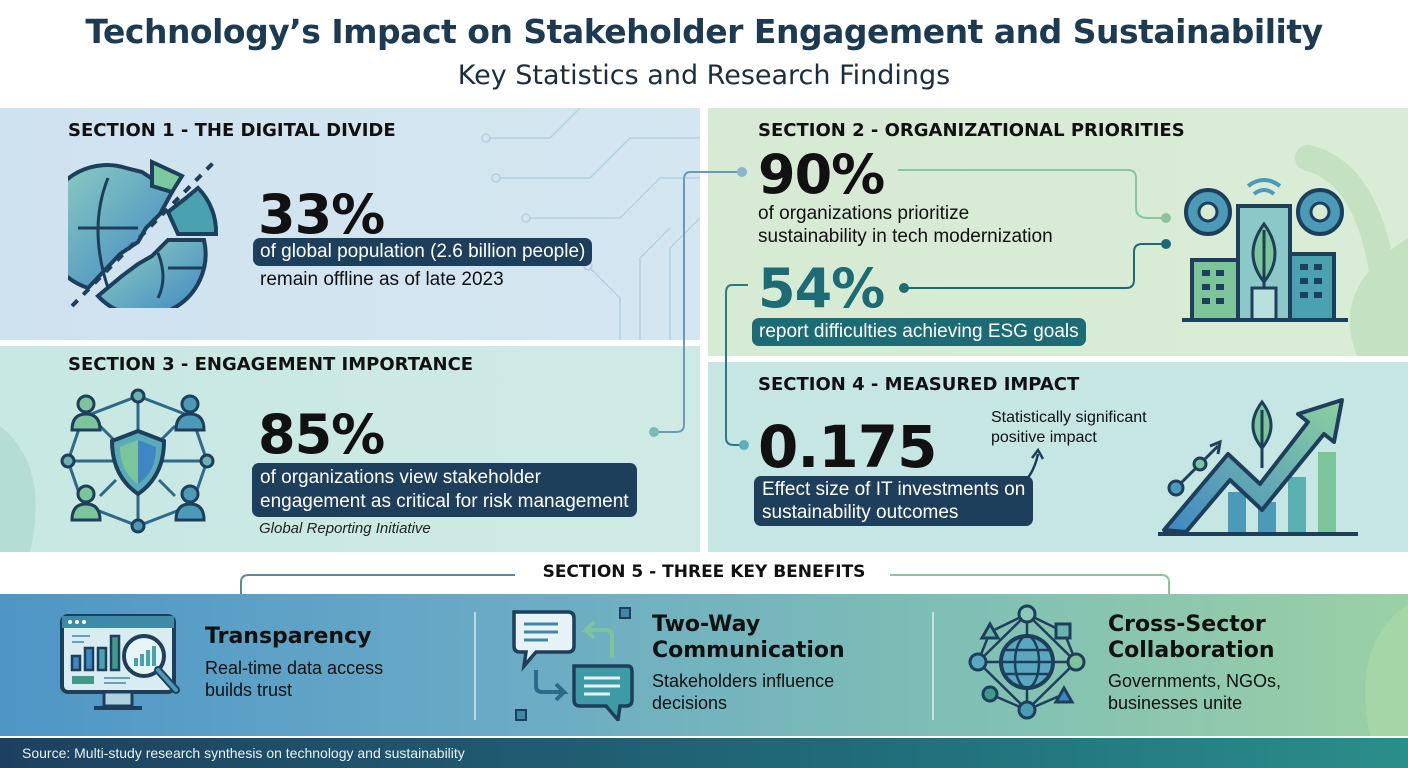  Describe the element at coordinates (748, 650) in the screenshot. I see `benefit-communication-title-2: Communication` at that location.